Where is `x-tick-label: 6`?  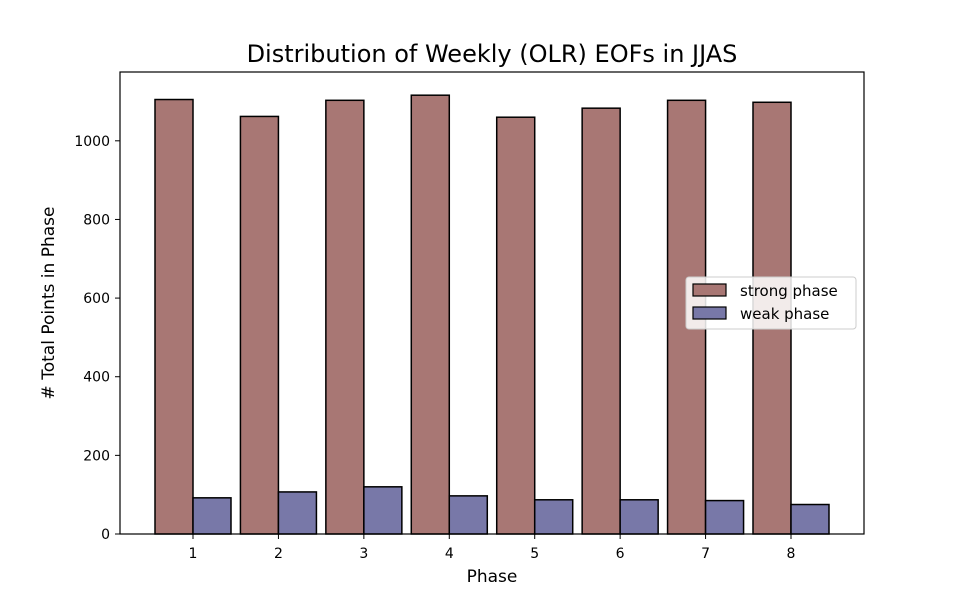 x-tick-label: 6 is located at coordinates (620, 554).